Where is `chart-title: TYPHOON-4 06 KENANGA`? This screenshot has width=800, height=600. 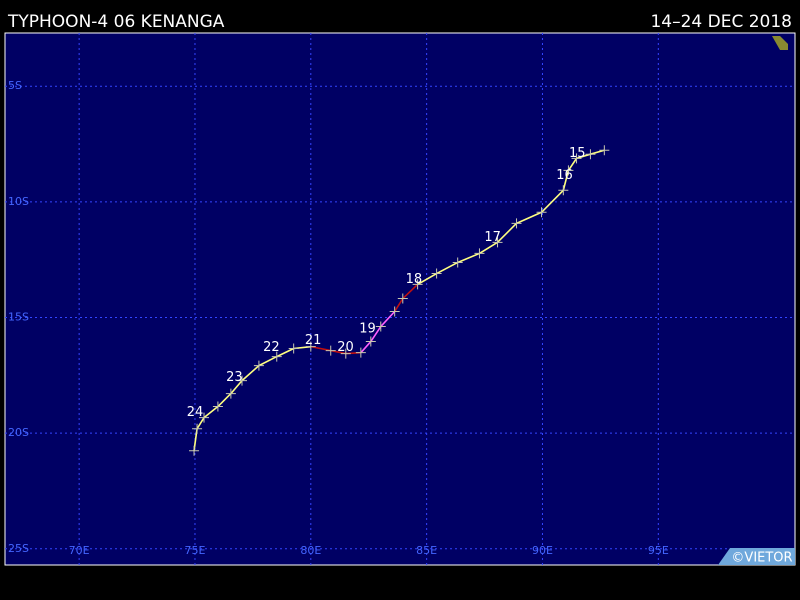
chart-title: TYPHOON-4 06 KENANGA is located at coordinates (116, 22).